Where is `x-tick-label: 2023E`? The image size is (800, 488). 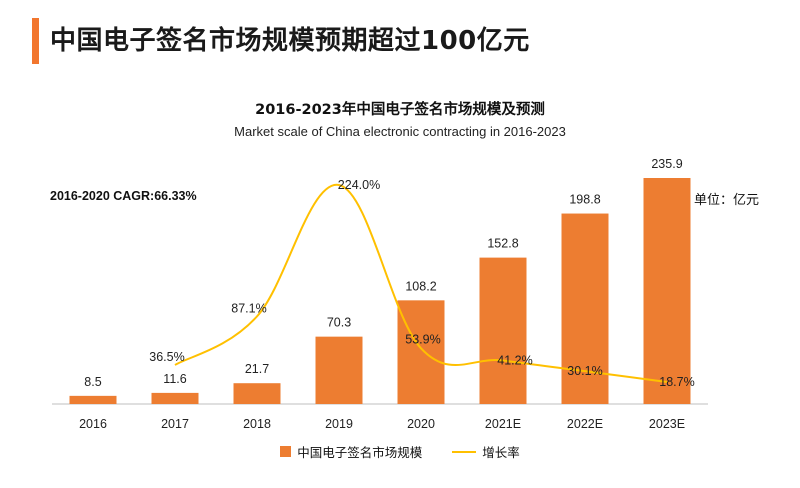
x-tick-label: 2023E is located at coordinates (667, 424).